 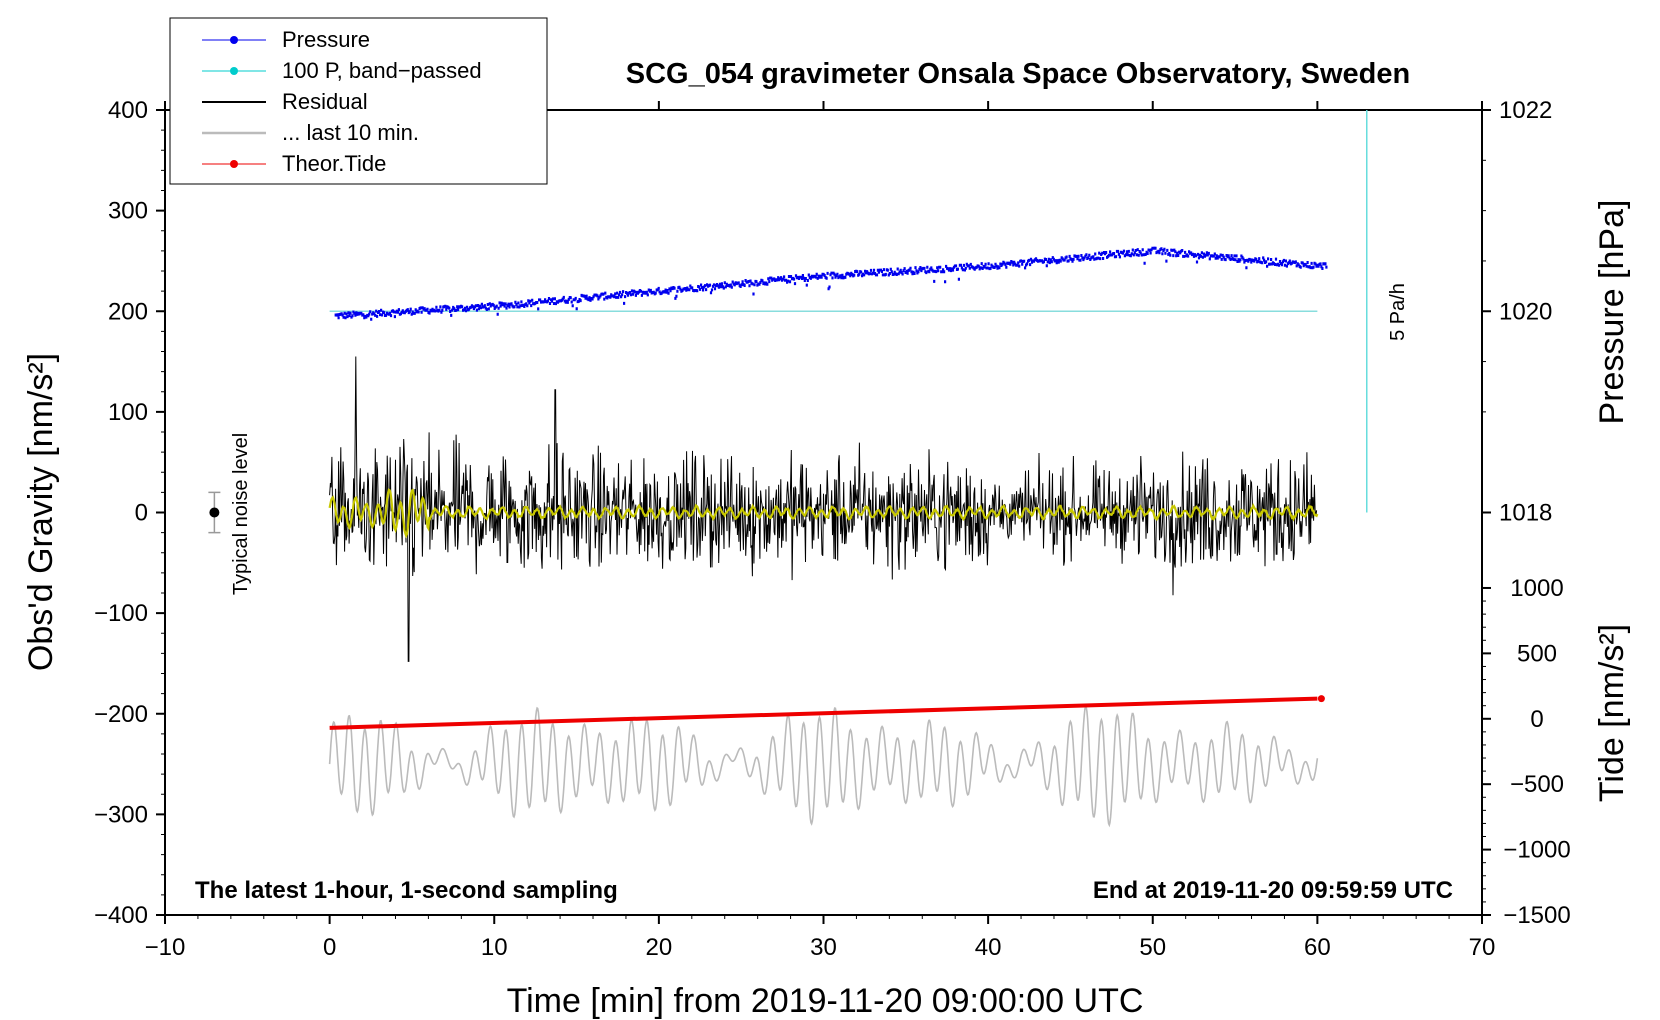 I want to click on tide-line, so click(x=823, y=713).